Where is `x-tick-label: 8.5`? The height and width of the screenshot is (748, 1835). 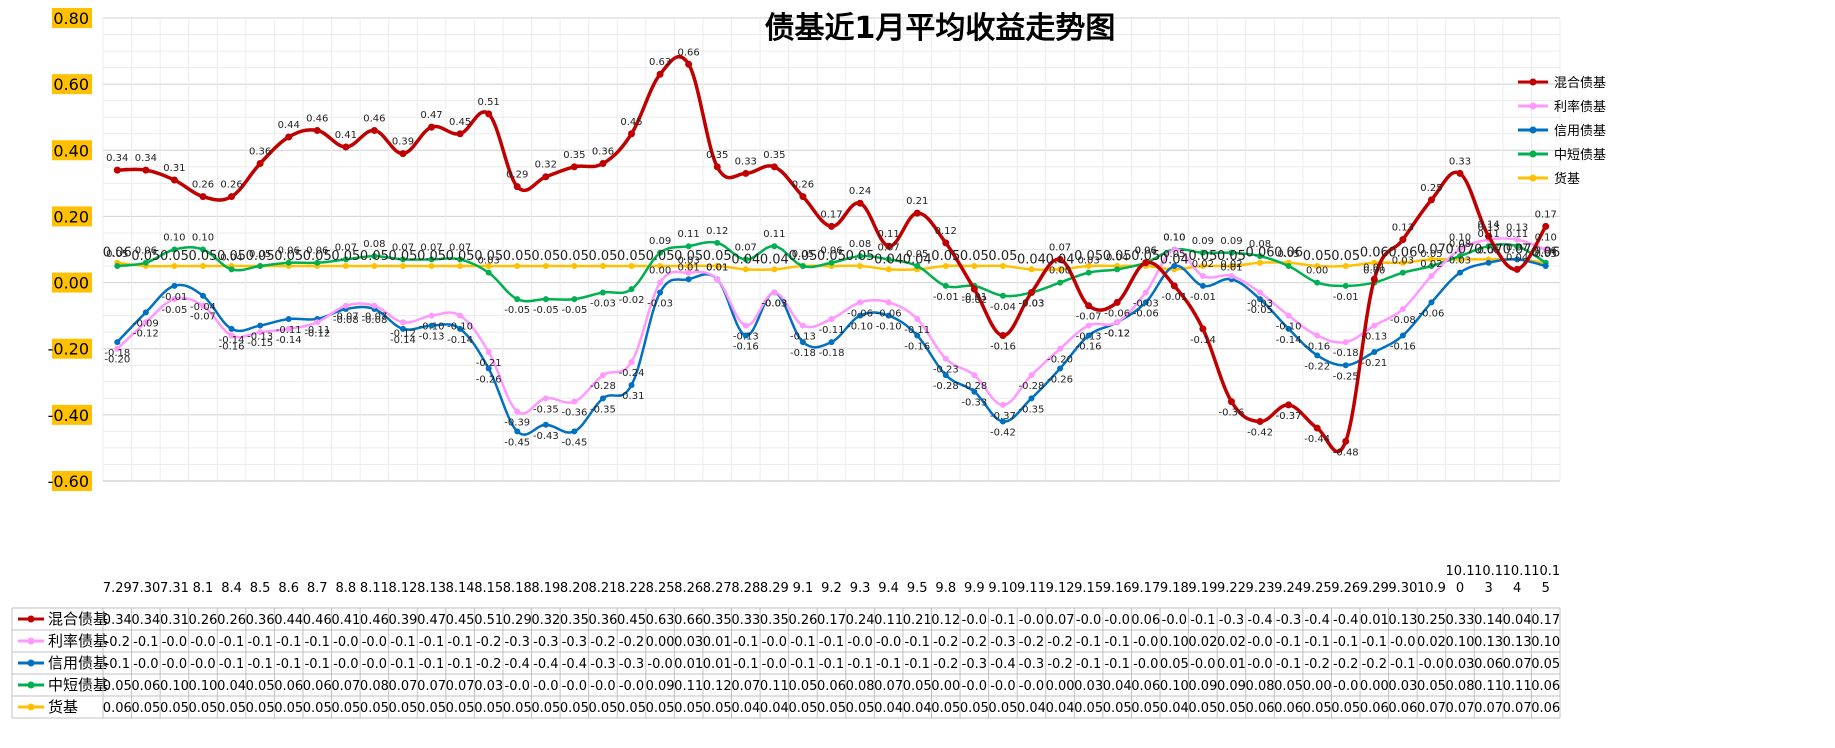 x-tick-label: 8.5 is located at coordinates (260, 588).